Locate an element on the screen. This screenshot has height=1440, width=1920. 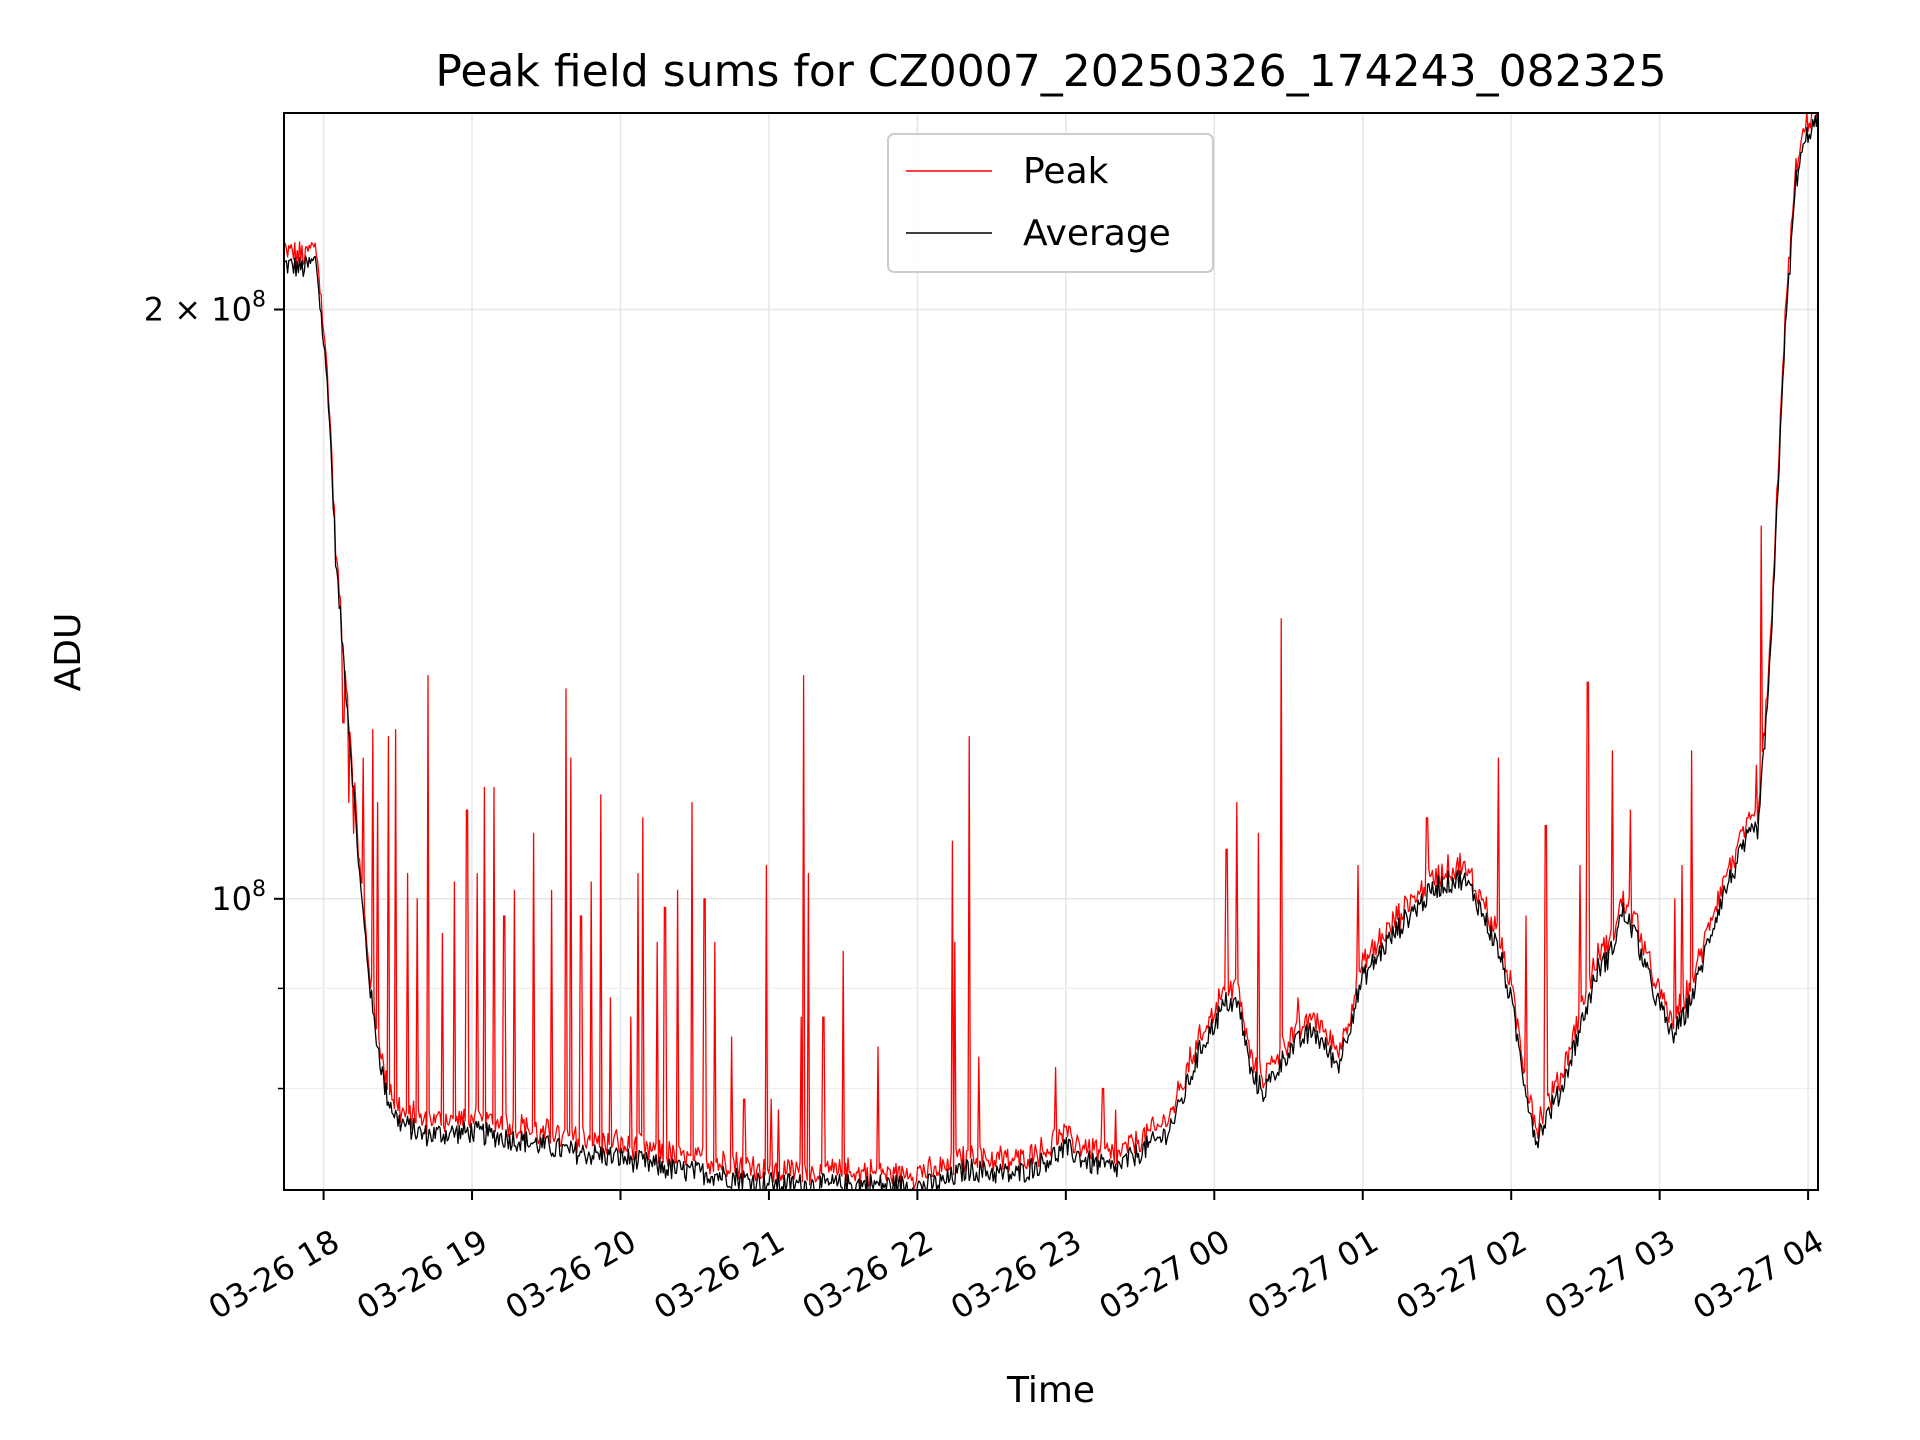
y-tick-label: 108 is located at coordinates (238, 897).